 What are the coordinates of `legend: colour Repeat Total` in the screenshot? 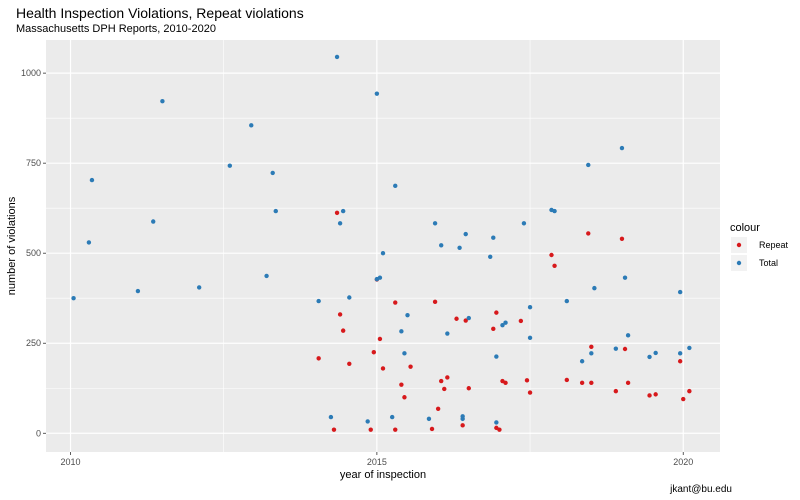 It's located at (759, 246).